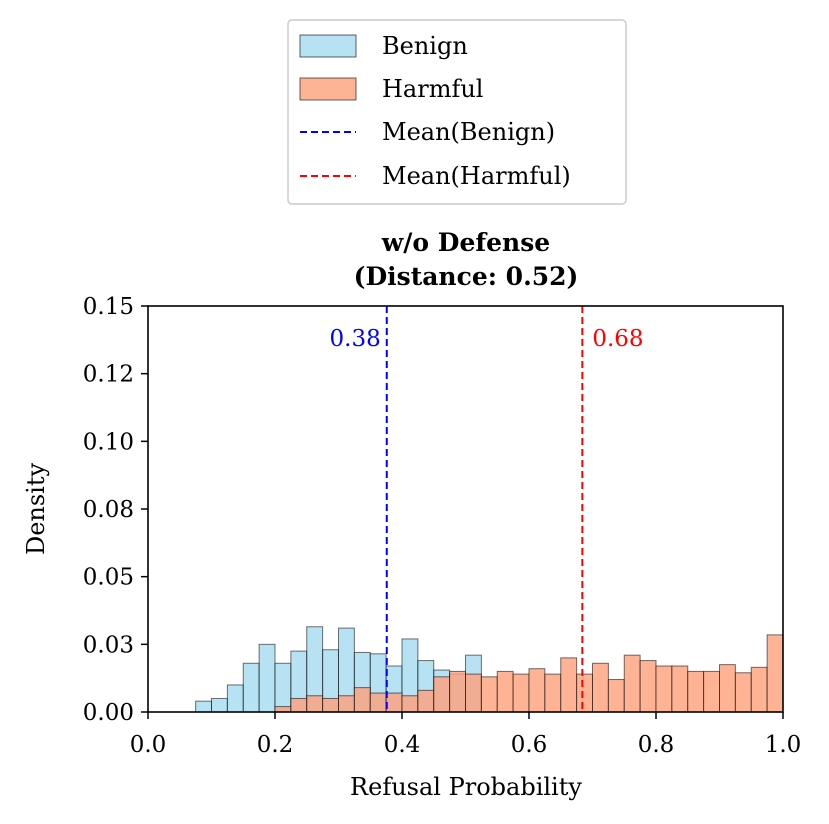  Describe the element at coordinates (108, 713) in the screenshot. I see `y-tick-label: 0.00` at that location.